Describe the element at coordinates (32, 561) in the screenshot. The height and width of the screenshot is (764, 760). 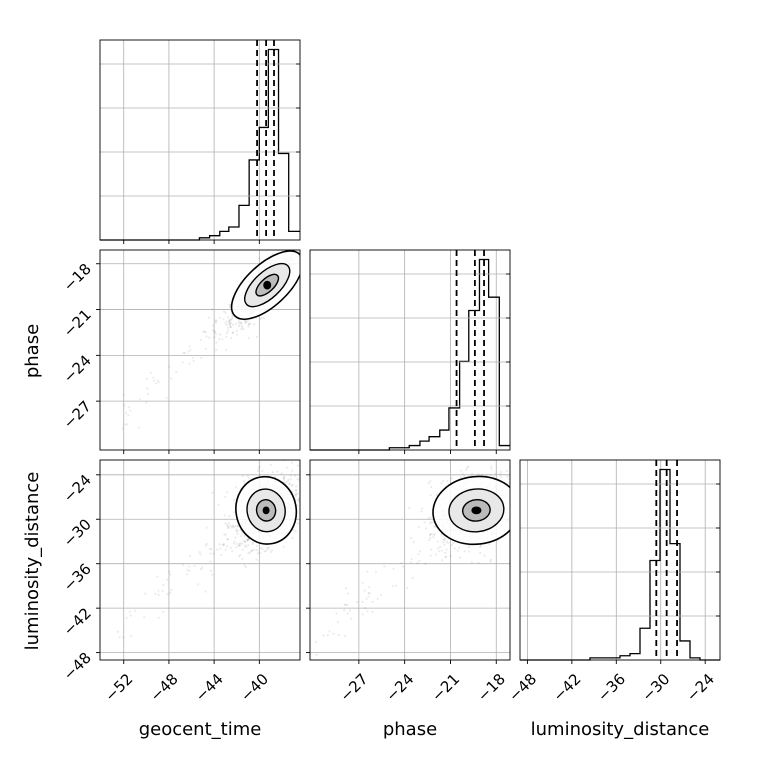
I see `ylabel-luminosity-distance: luminosity_distance` at that location.